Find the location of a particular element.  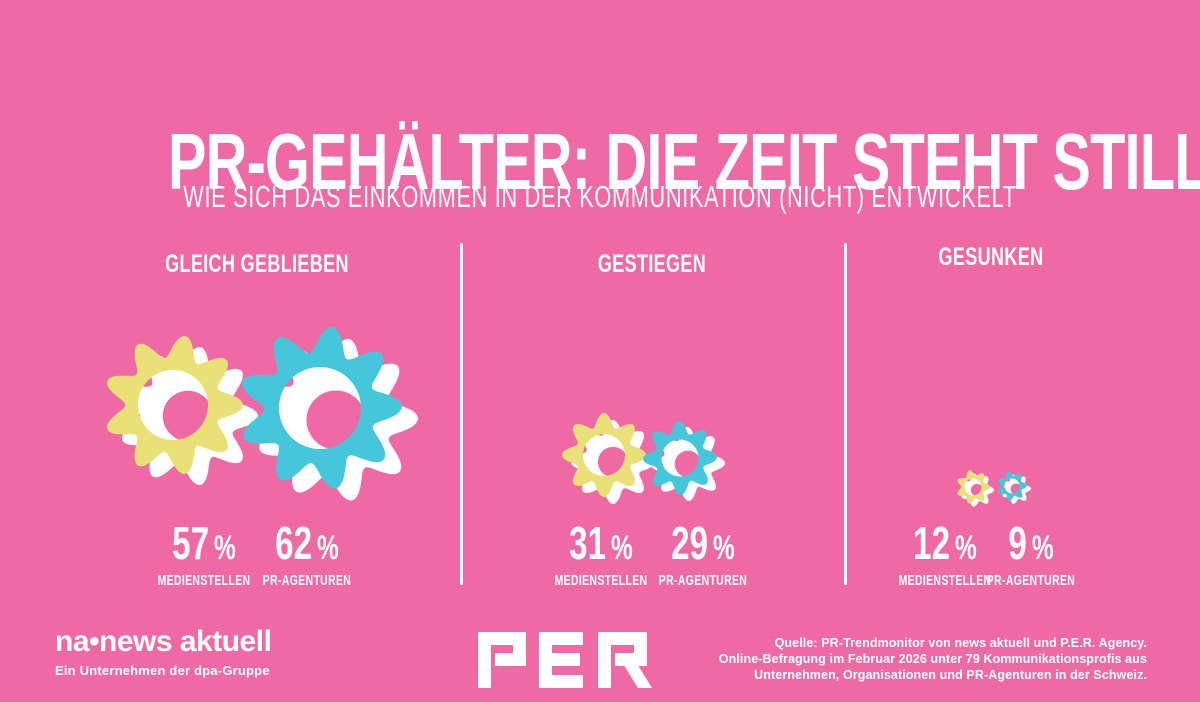

gears-gleich-geblieben is located at coordinates (262, 413).